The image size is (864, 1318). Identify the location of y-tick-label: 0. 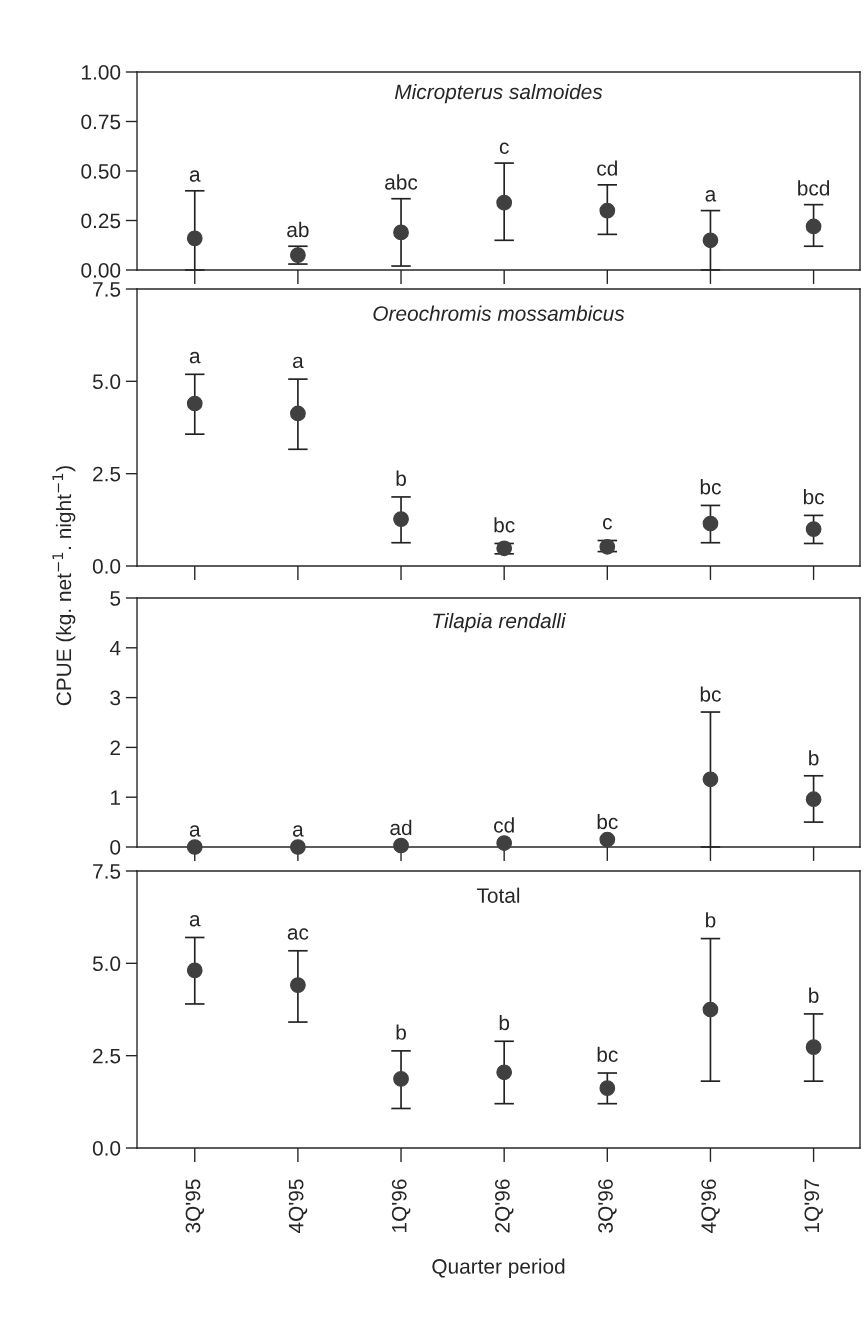
(115, 847).